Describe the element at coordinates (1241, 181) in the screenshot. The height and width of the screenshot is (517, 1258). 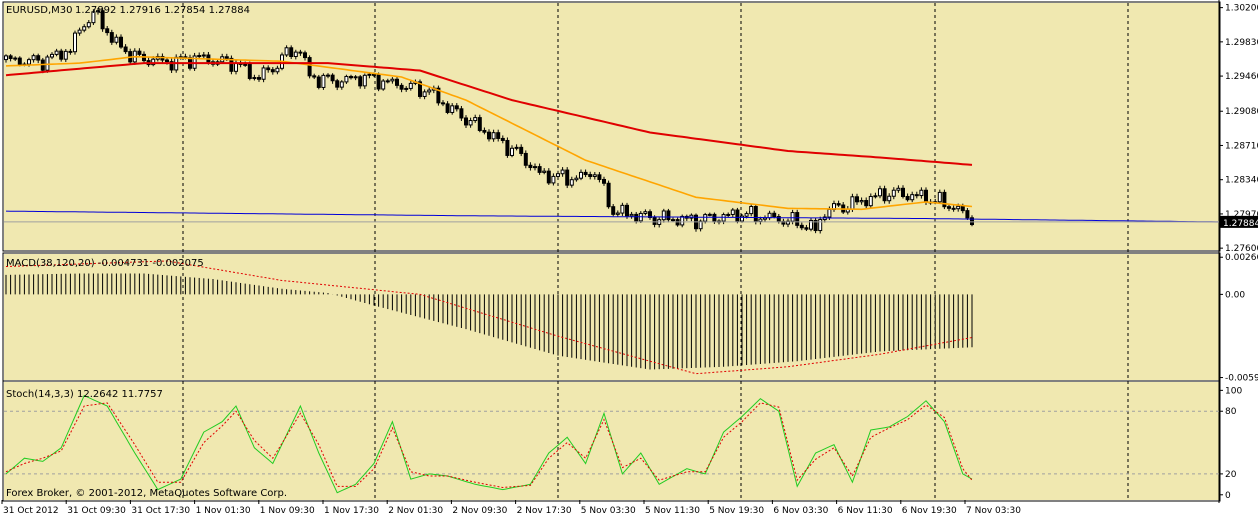
I see `price-tick-label: 1.28340` at that location.